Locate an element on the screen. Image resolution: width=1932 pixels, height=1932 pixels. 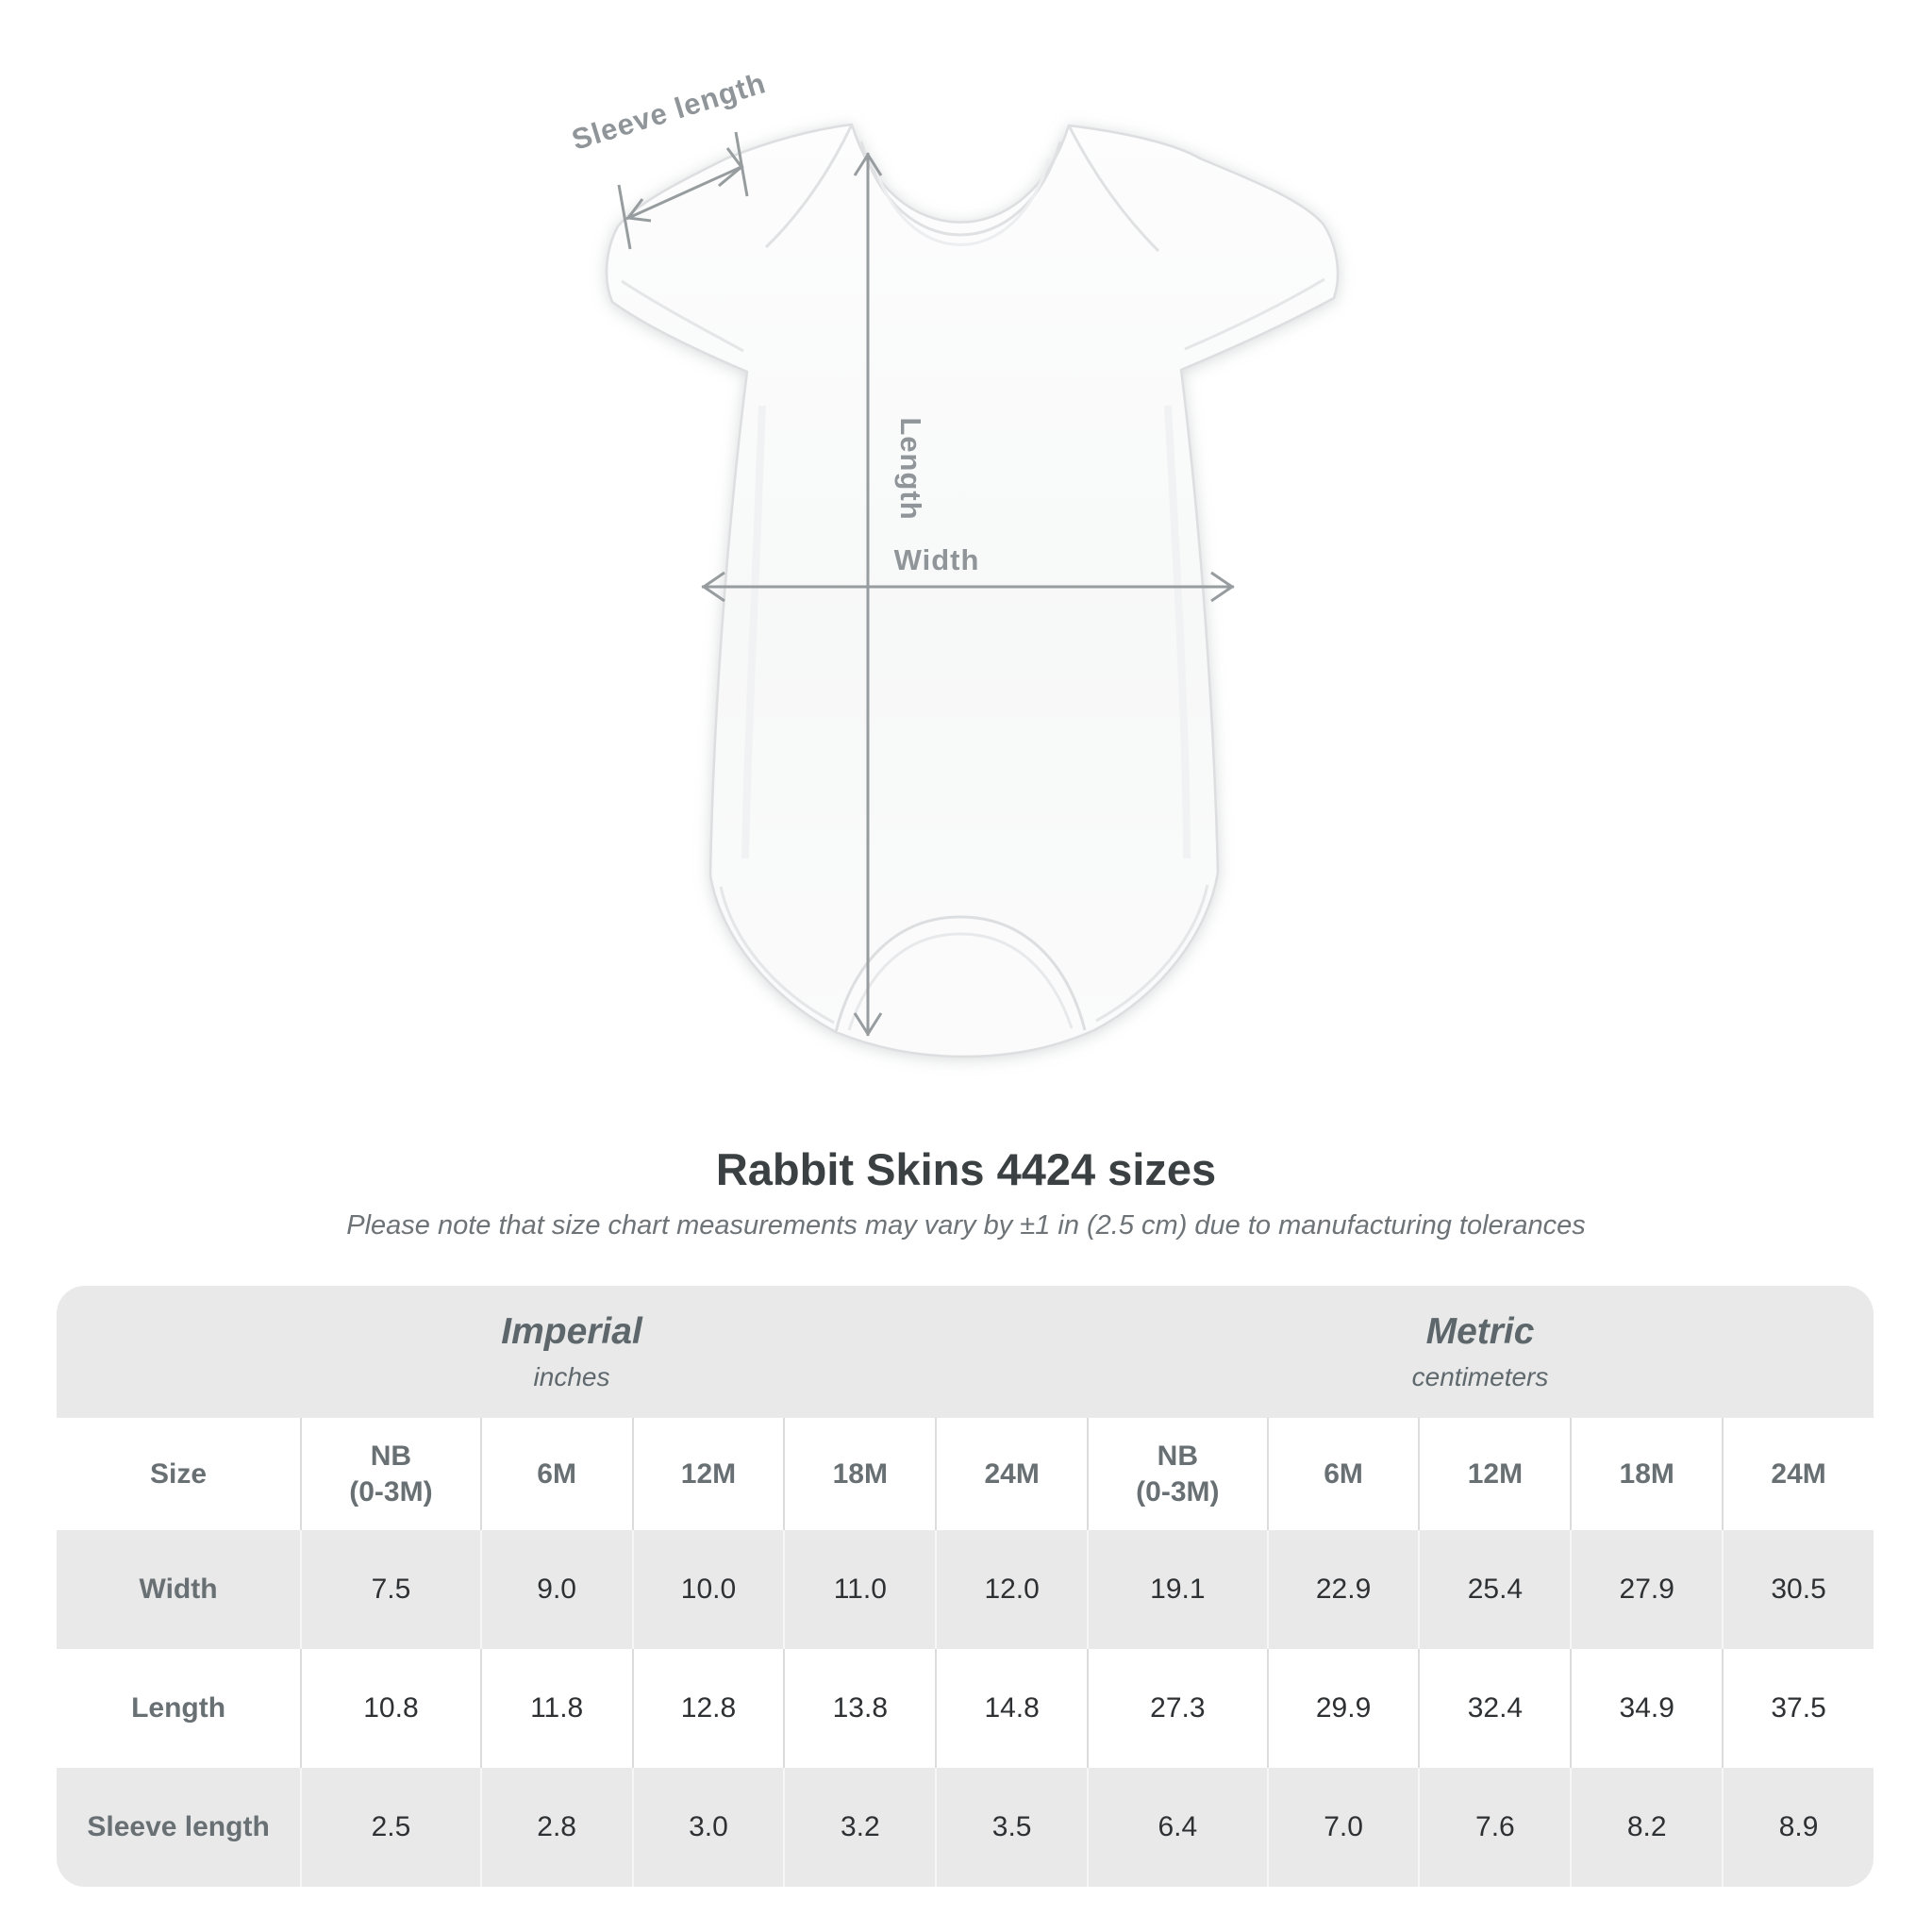
cell: 27.3 is located at coordinates (1177, 1709).